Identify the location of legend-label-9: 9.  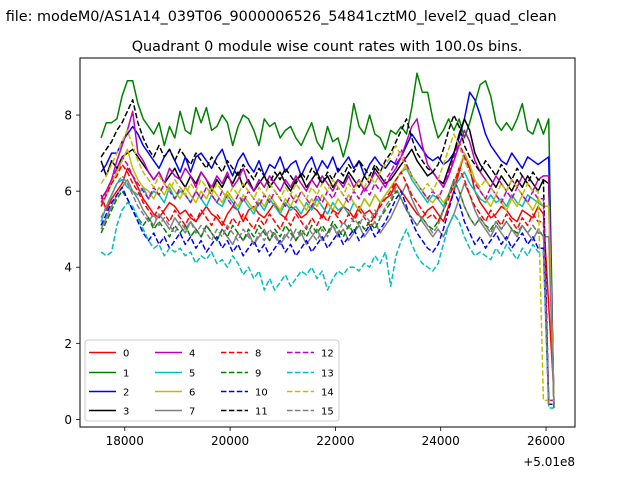
(258, 374).